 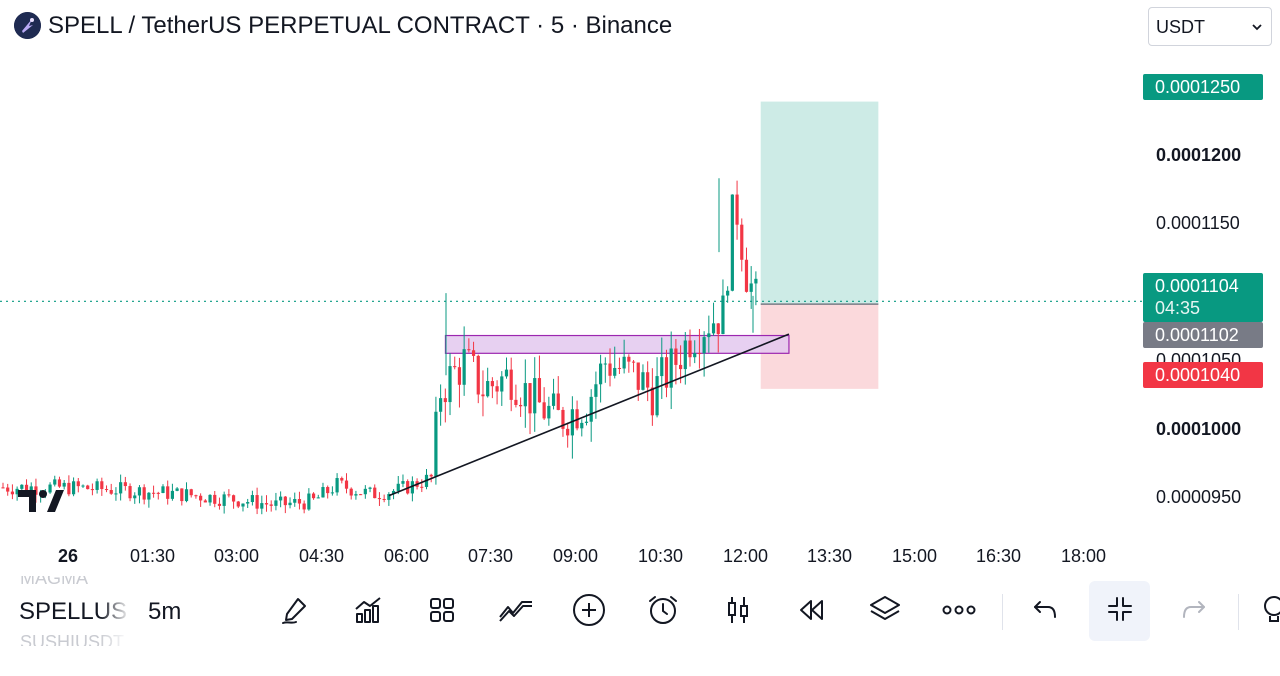 I want to click on alarm-clock-icon, so click(x=663, y=612).